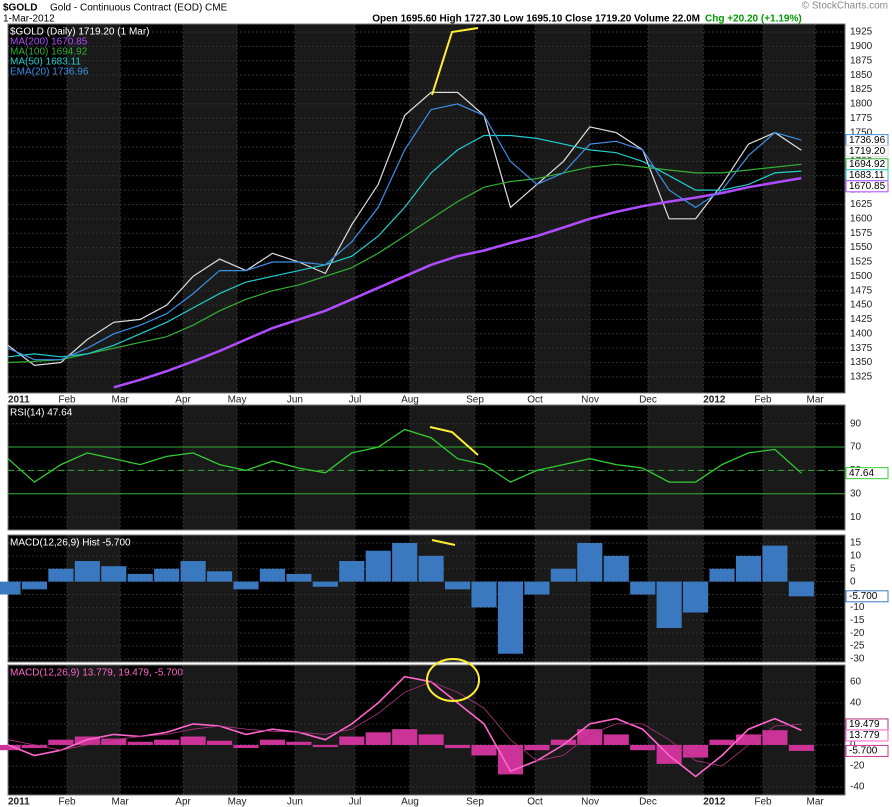 Image resolution: width=892 pixels, height=807 pixels. What do you see at coordinates (29, 19) in the screenshot?
I see `date: 1-Mar-2012` at bounding box center [29, 19].